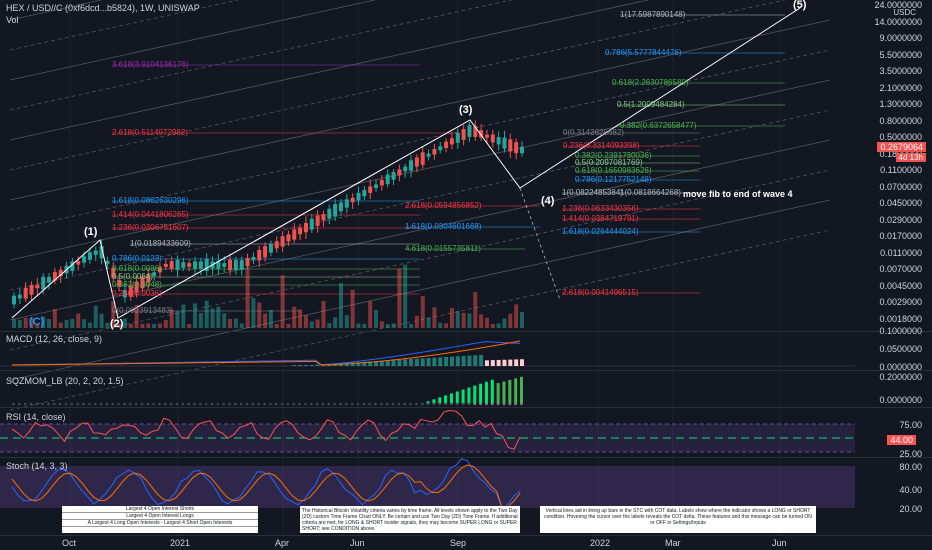  What do you see at coordinates (900, 285) in the screenshot?
I see `price-axis-label: 0.0045000` at bounding box center [900, 285].